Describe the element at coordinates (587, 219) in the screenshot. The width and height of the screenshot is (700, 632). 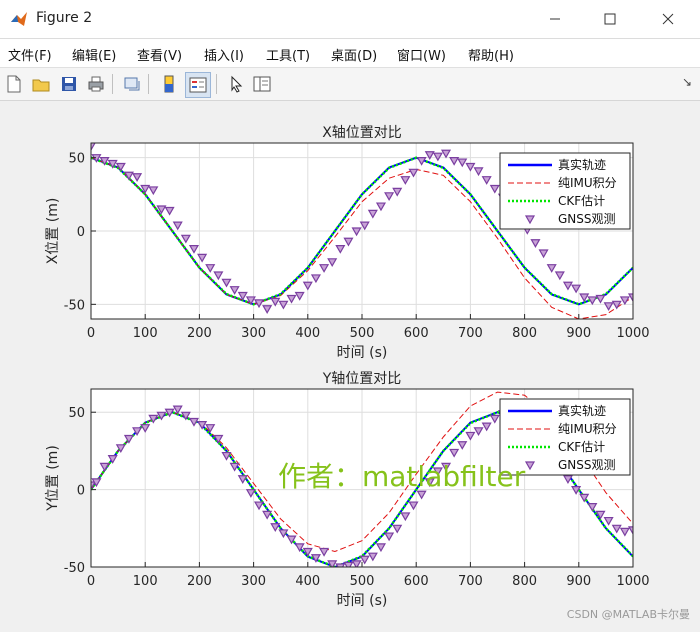
I see `chart-1-legend-label: GNSS观测` at that location.